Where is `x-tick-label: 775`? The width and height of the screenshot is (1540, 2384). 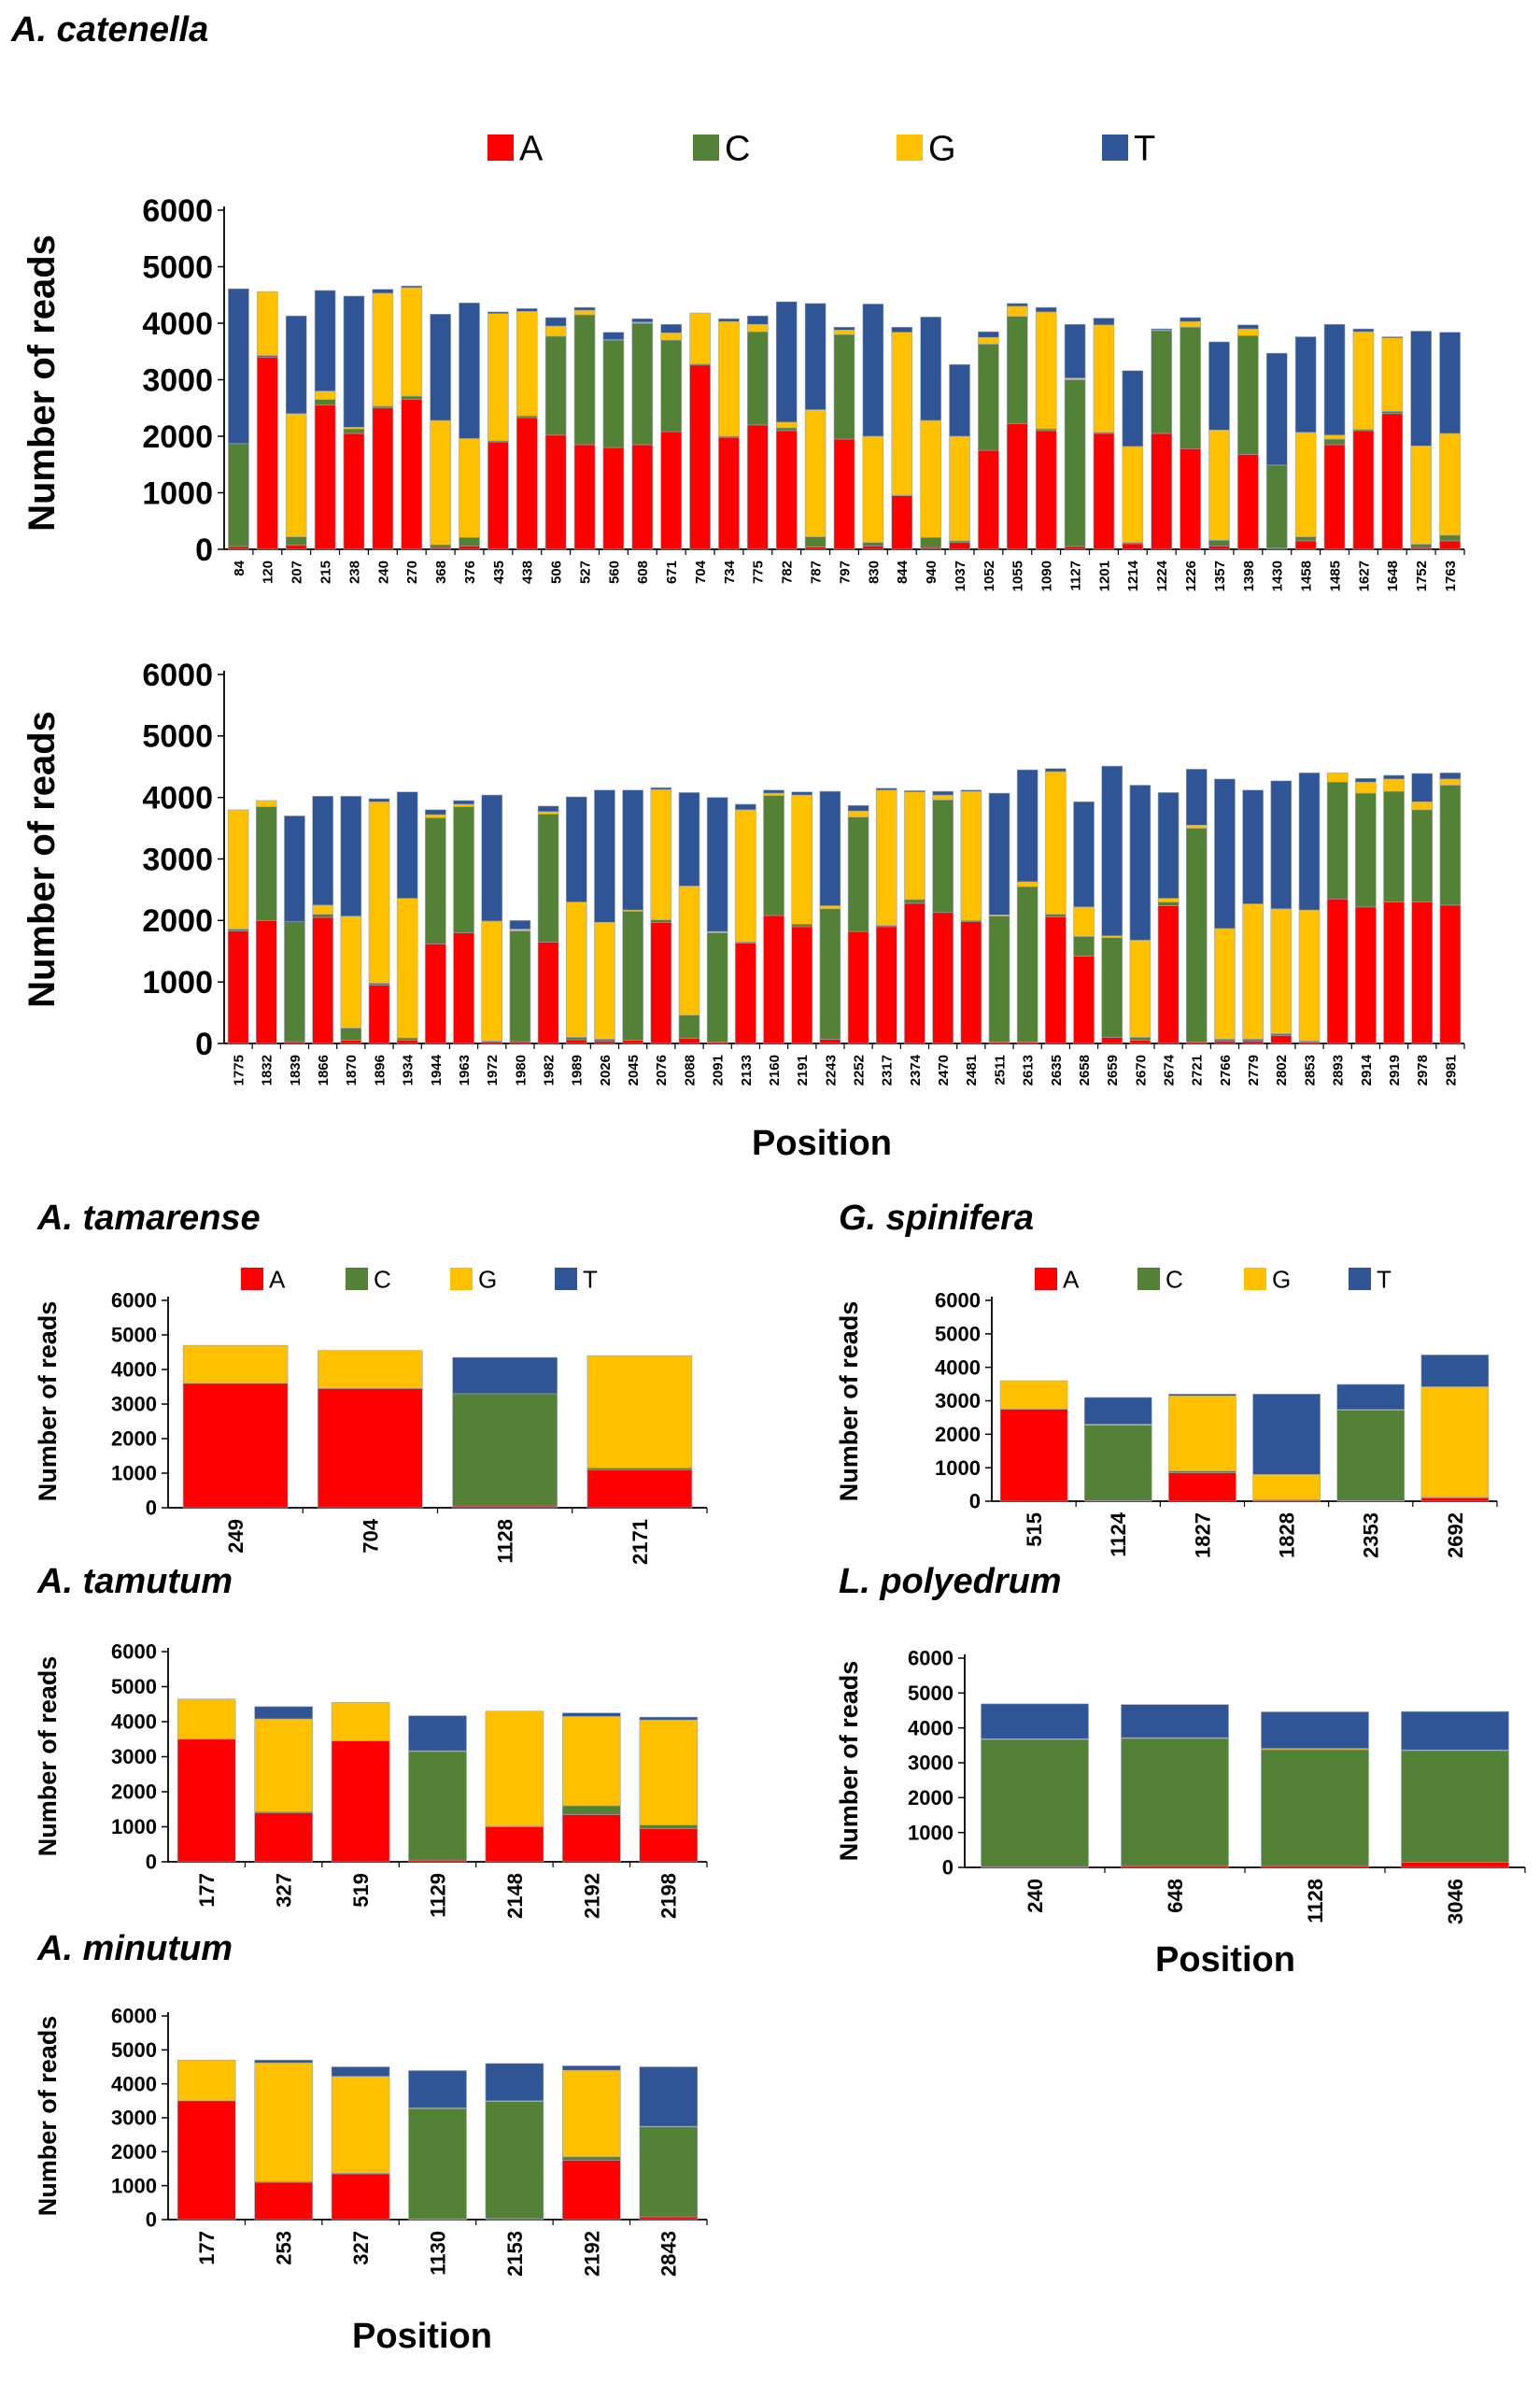 x-tick-label: 775 is located at coordinates (759, 572).